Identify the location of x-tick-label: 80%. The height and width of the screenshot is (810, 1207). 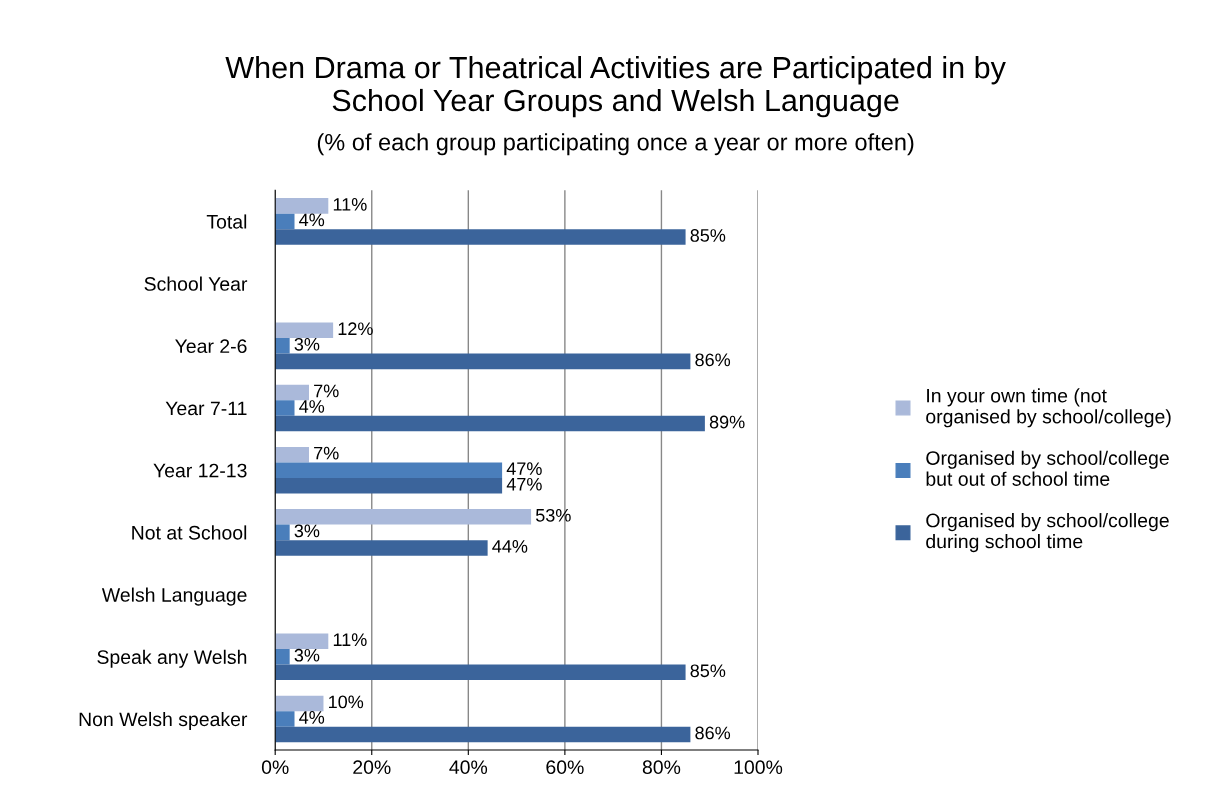
(661, 767).